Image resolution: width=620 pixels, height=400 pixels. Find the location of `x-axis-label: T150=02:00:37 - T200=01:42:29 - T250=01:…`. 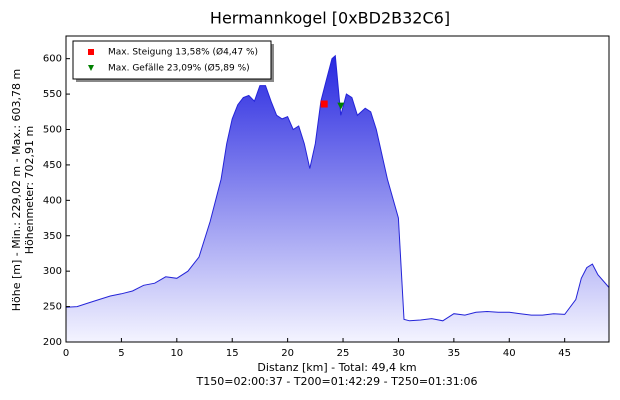

x-axis-label: T150=02:00:37 - T200=01:42:29 - T250=01:… is located at coordinates (337, 381).